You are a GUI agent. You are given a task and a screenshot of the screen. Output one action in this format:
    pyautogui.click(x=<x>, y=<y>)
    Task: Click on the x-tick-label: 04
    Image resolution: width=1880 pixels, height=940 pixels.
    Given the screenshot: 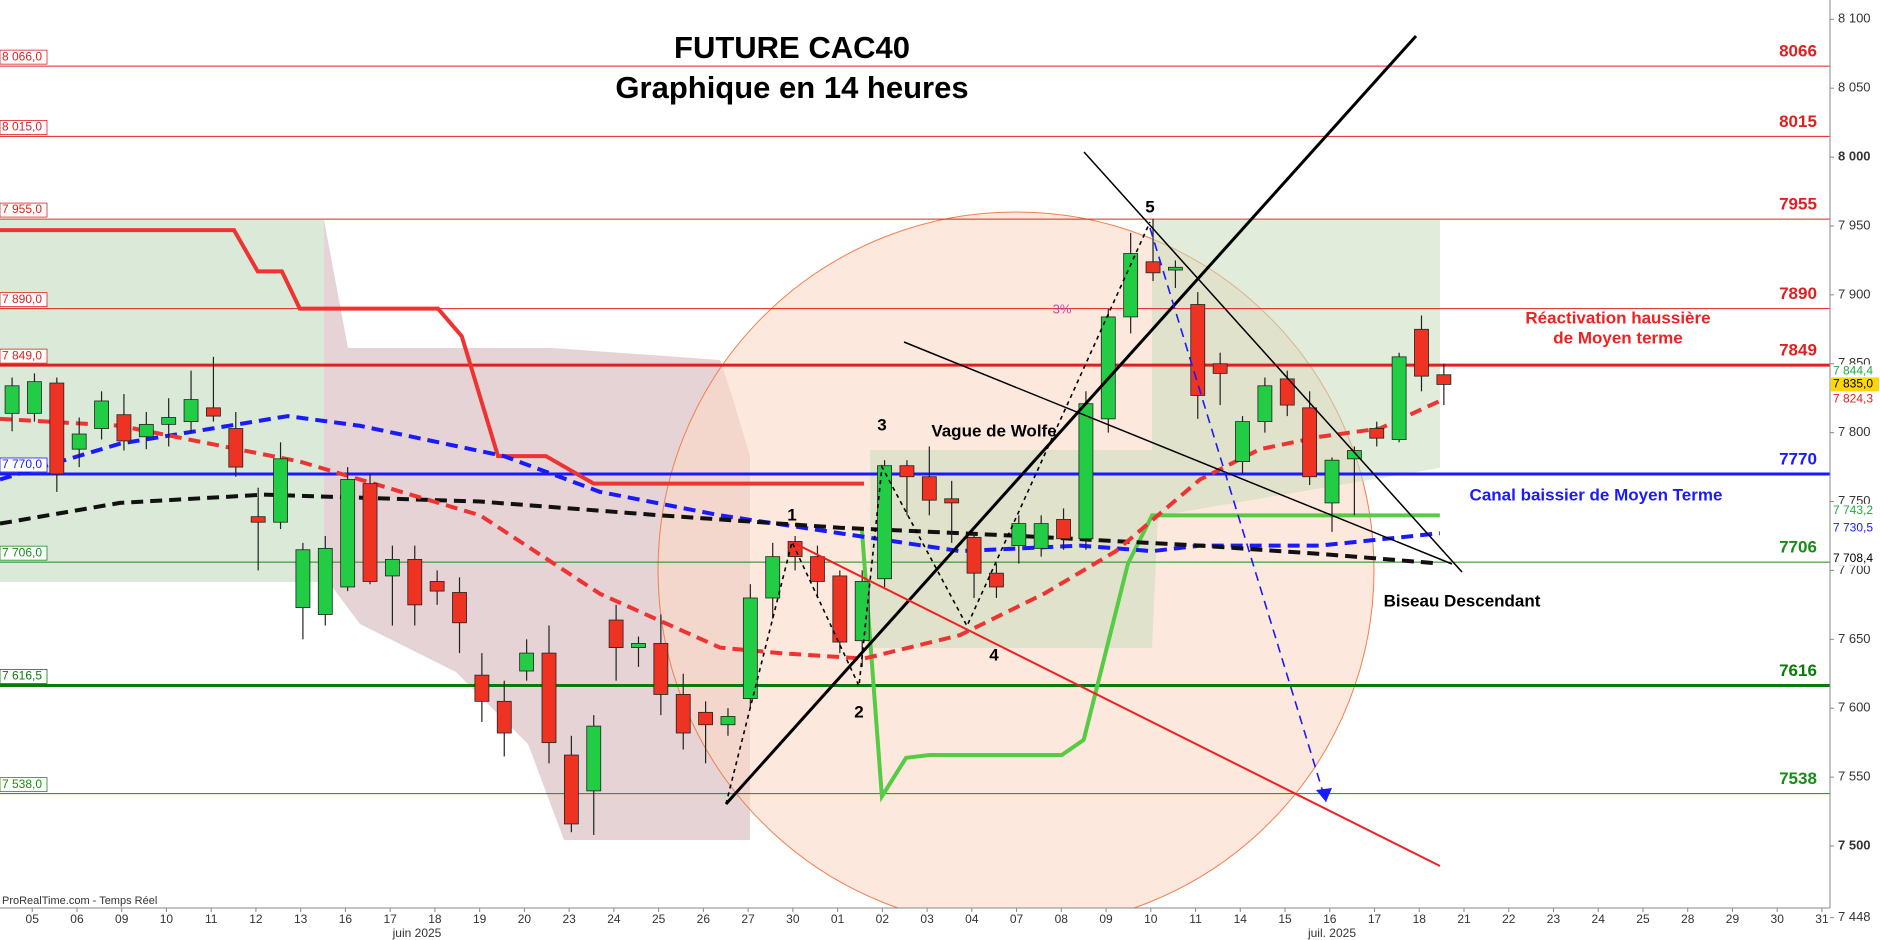 What is the action you would take?
    pyautogui.click(x=972, y=919)
    